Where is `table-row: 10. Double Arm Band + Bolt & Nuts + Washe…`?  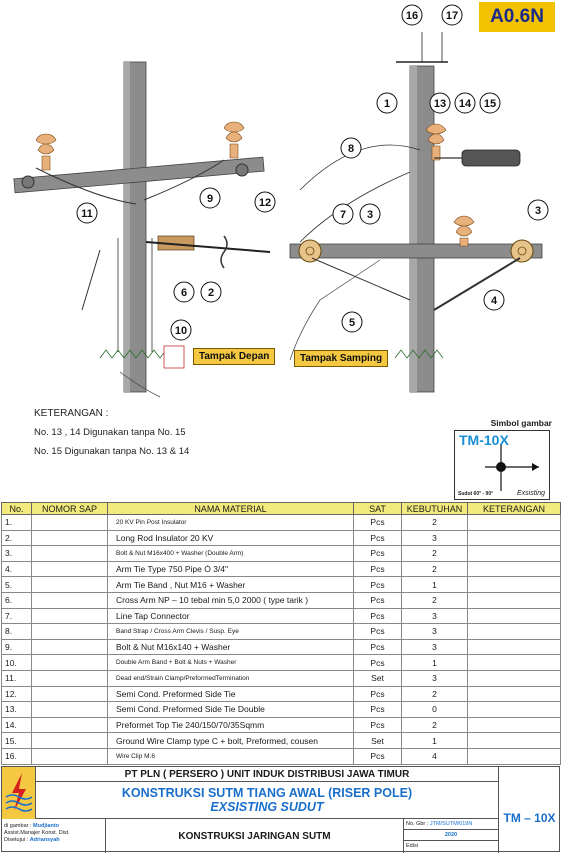 table-row: 10. Double Arm Band + Bolt & Nuts + Washe… is located at coordinates (281, 662).